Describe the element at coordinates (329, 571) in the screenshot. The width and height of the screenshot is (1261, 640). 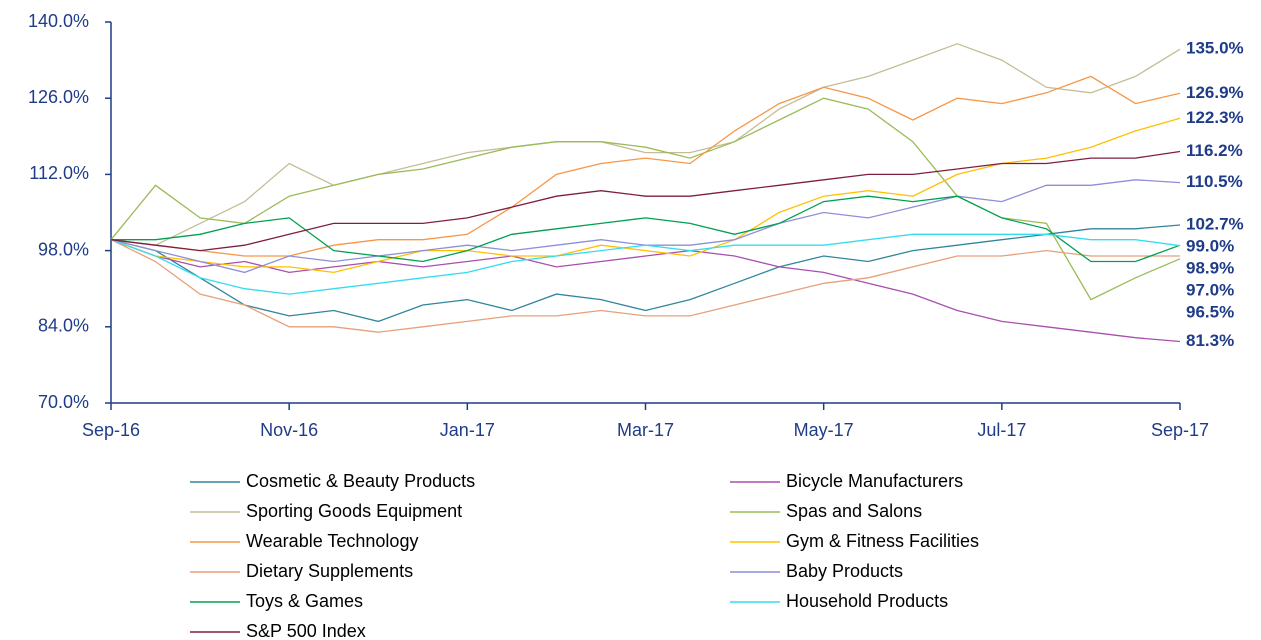
I see `legend-label: Dietary Supplements` at that location.